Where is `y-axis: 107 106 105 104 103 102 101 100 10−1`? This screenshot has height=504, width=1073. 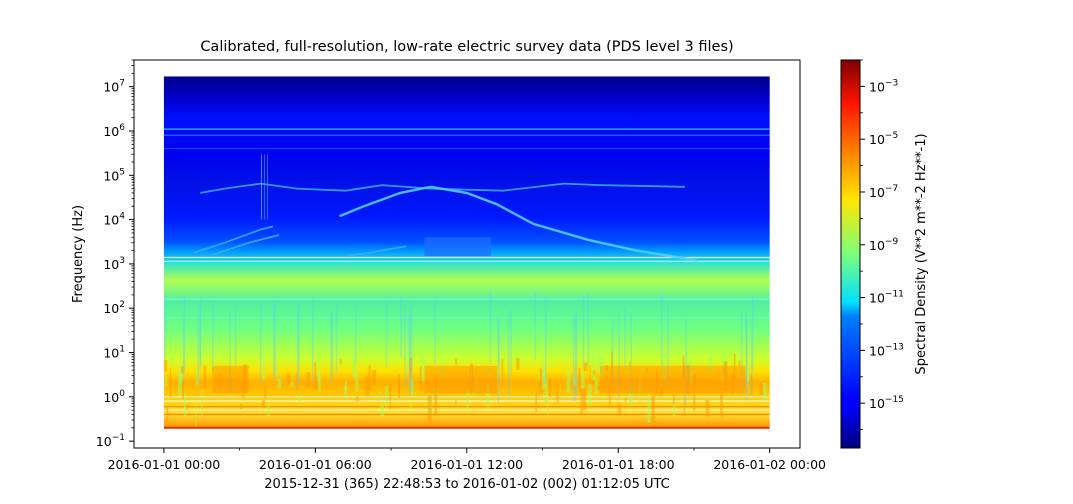
y-axis: 107 106 105 104 103 102 101 100 10−1 is located at coordinates (115, 254).